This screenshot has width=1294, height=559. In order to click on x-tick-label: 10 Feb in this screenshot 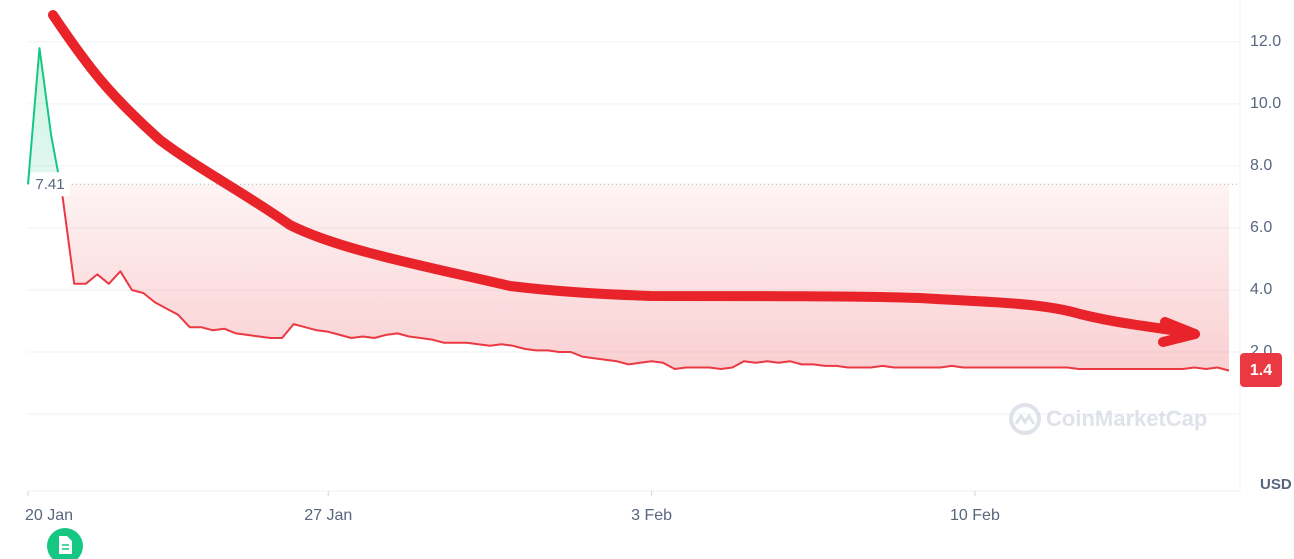, I will do `click(975, 515)`.